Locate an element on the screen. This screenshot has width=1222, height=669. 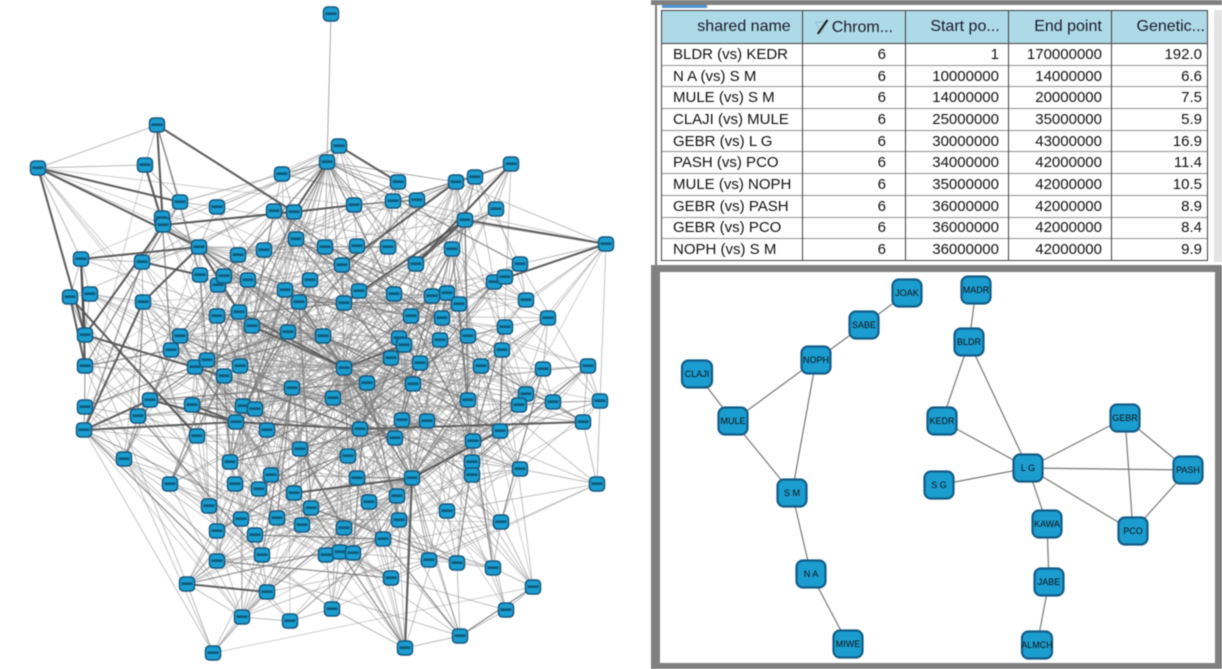
svg-text: ALMCH is located at coordinates (1037, 645).